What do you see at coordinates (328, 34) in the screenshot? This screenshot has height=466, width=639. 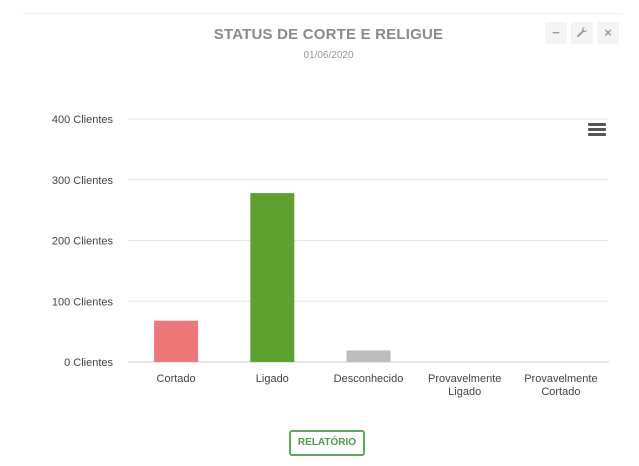 I see `chart-title: STATUS DE CORTE E RELIGUE` at bounding box center [328, 34].